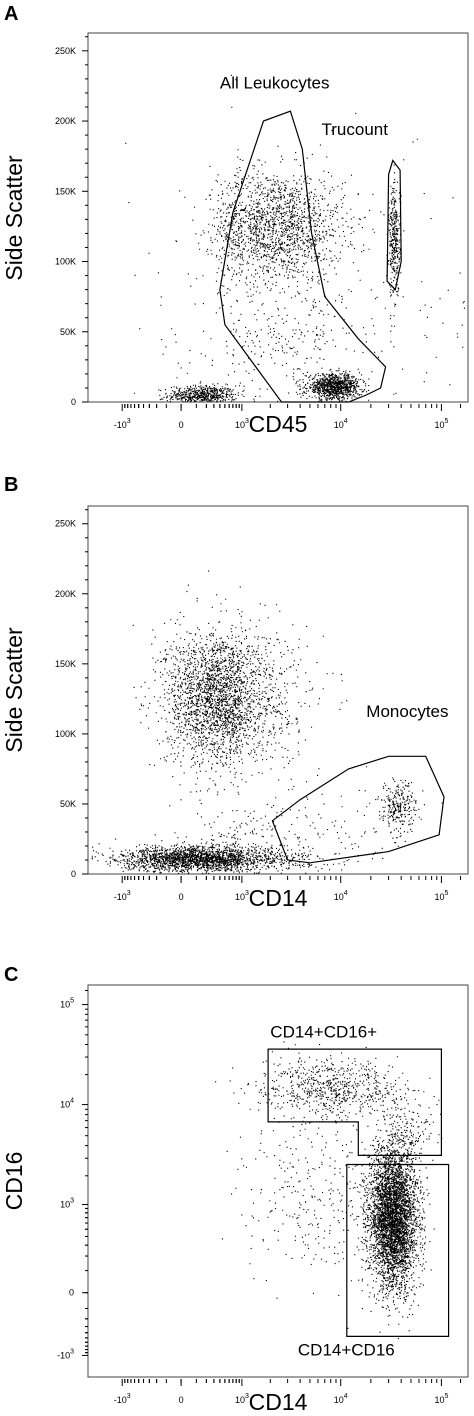  What do you see at coordinates (355, 129) in the screenshot?
I see `gate-label: Trucount` at bounding box center [355, 129].